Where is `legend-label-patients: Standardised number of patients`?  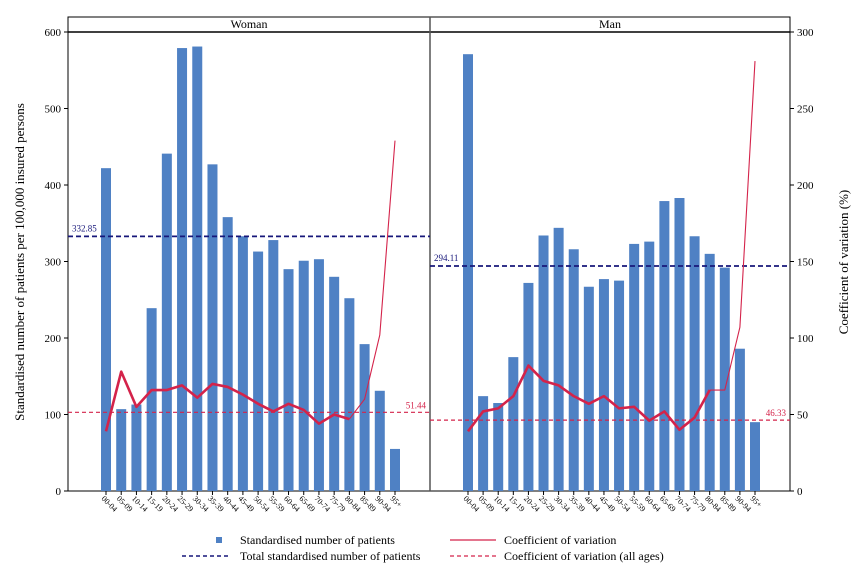 legend-label-patients: Standardised number of patients is located at coordinates (317, 540).